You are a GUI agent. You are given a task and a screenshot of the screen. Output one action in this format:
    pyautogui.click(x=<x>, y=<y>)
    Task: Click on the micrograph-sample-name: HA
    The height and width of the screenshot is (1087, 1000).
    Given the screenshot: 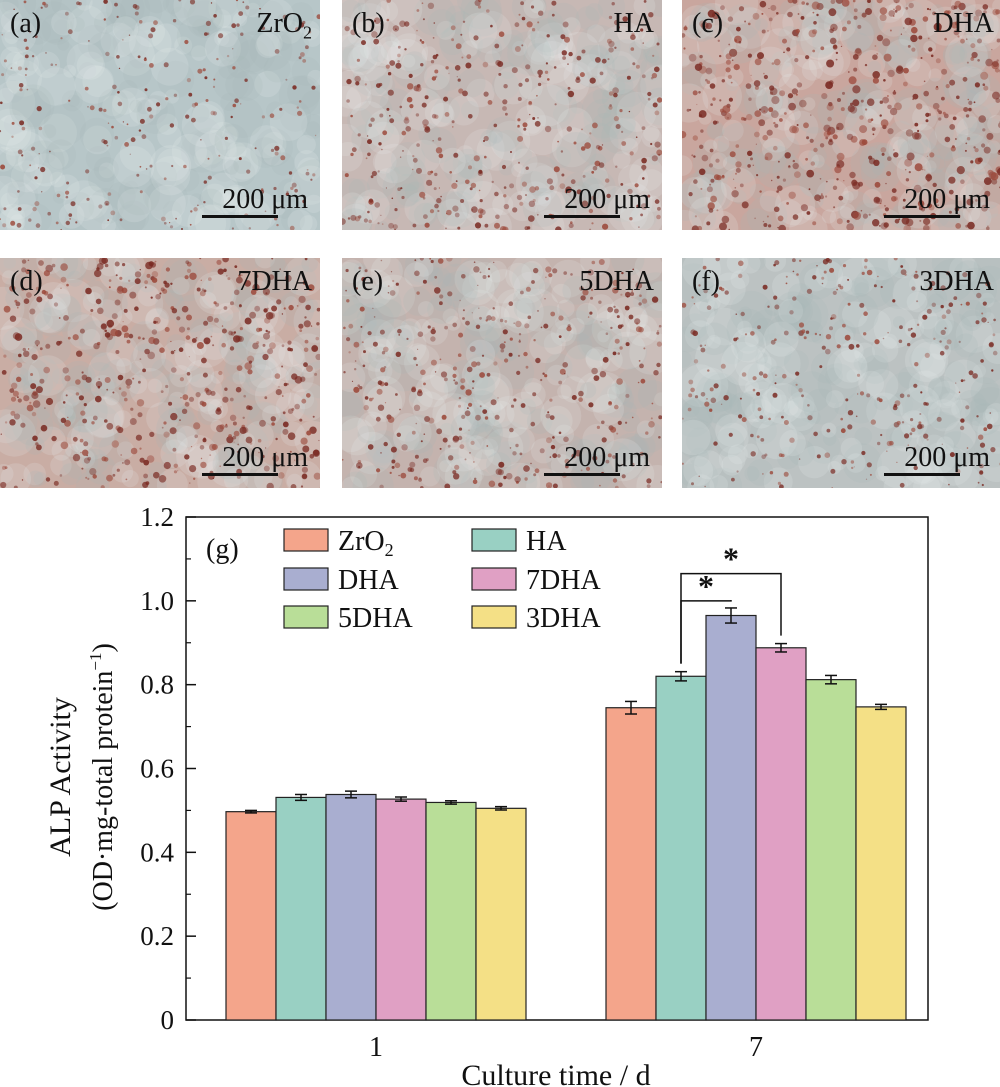 What is the action you would take?
    pyautogui.click(x=633, y=23)
    